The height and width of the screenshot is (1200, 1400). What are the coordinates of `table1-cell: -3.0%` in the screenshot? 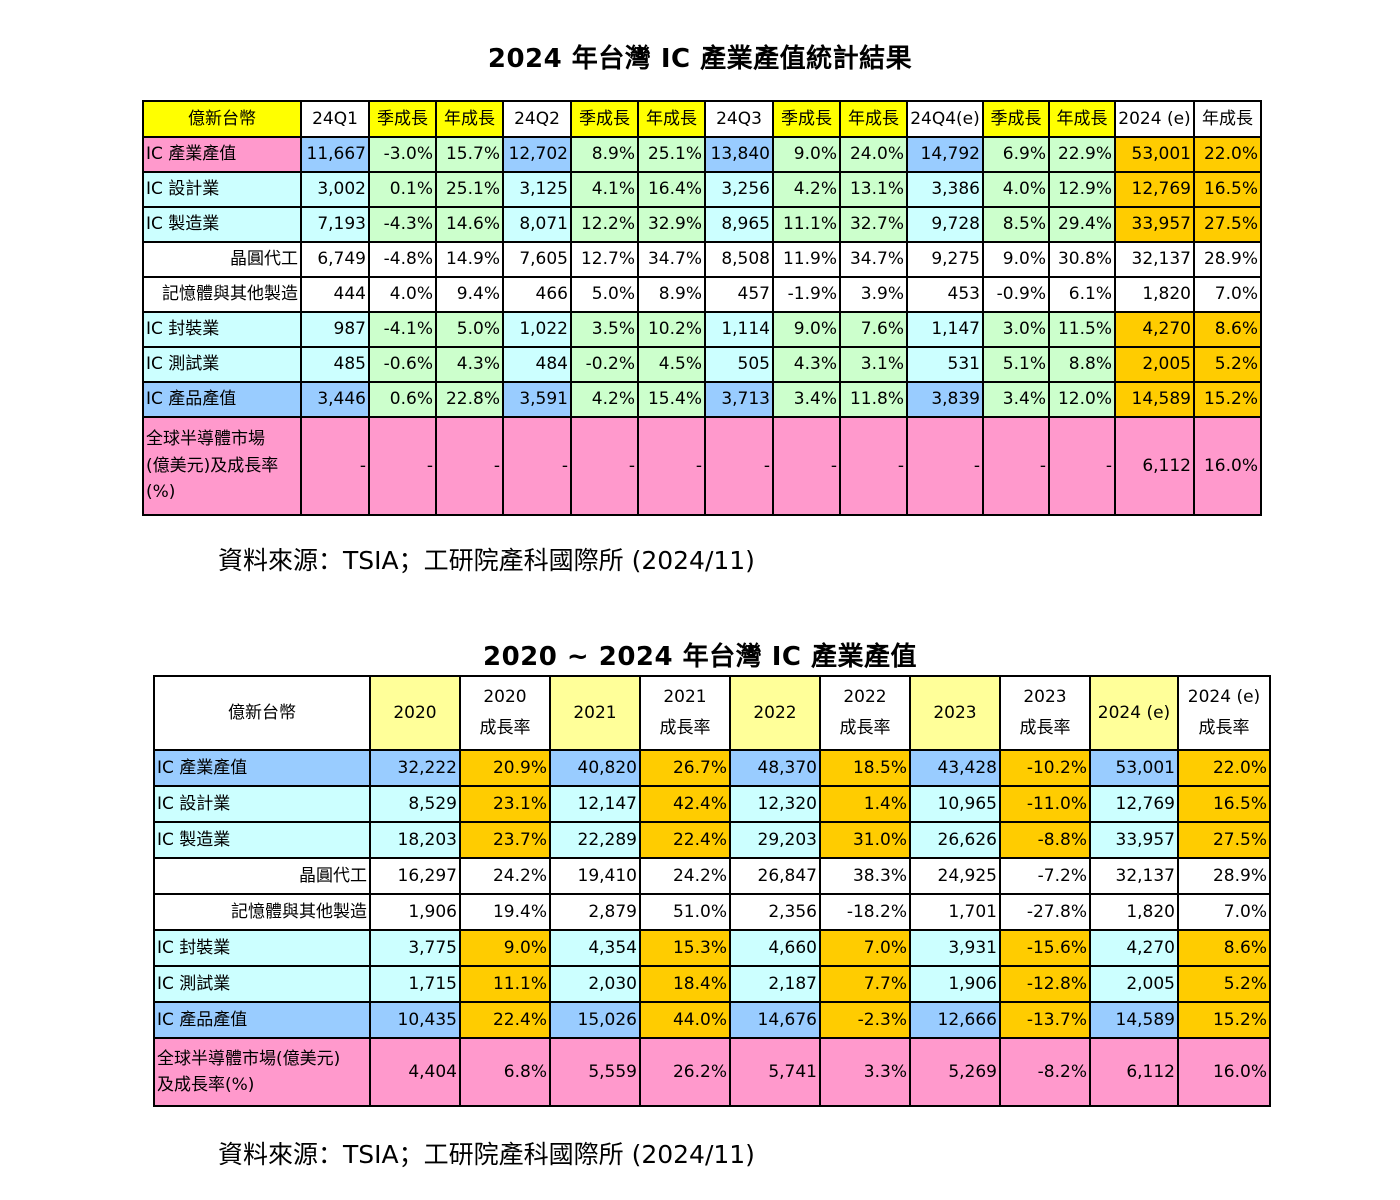 It's located at (402, 154).